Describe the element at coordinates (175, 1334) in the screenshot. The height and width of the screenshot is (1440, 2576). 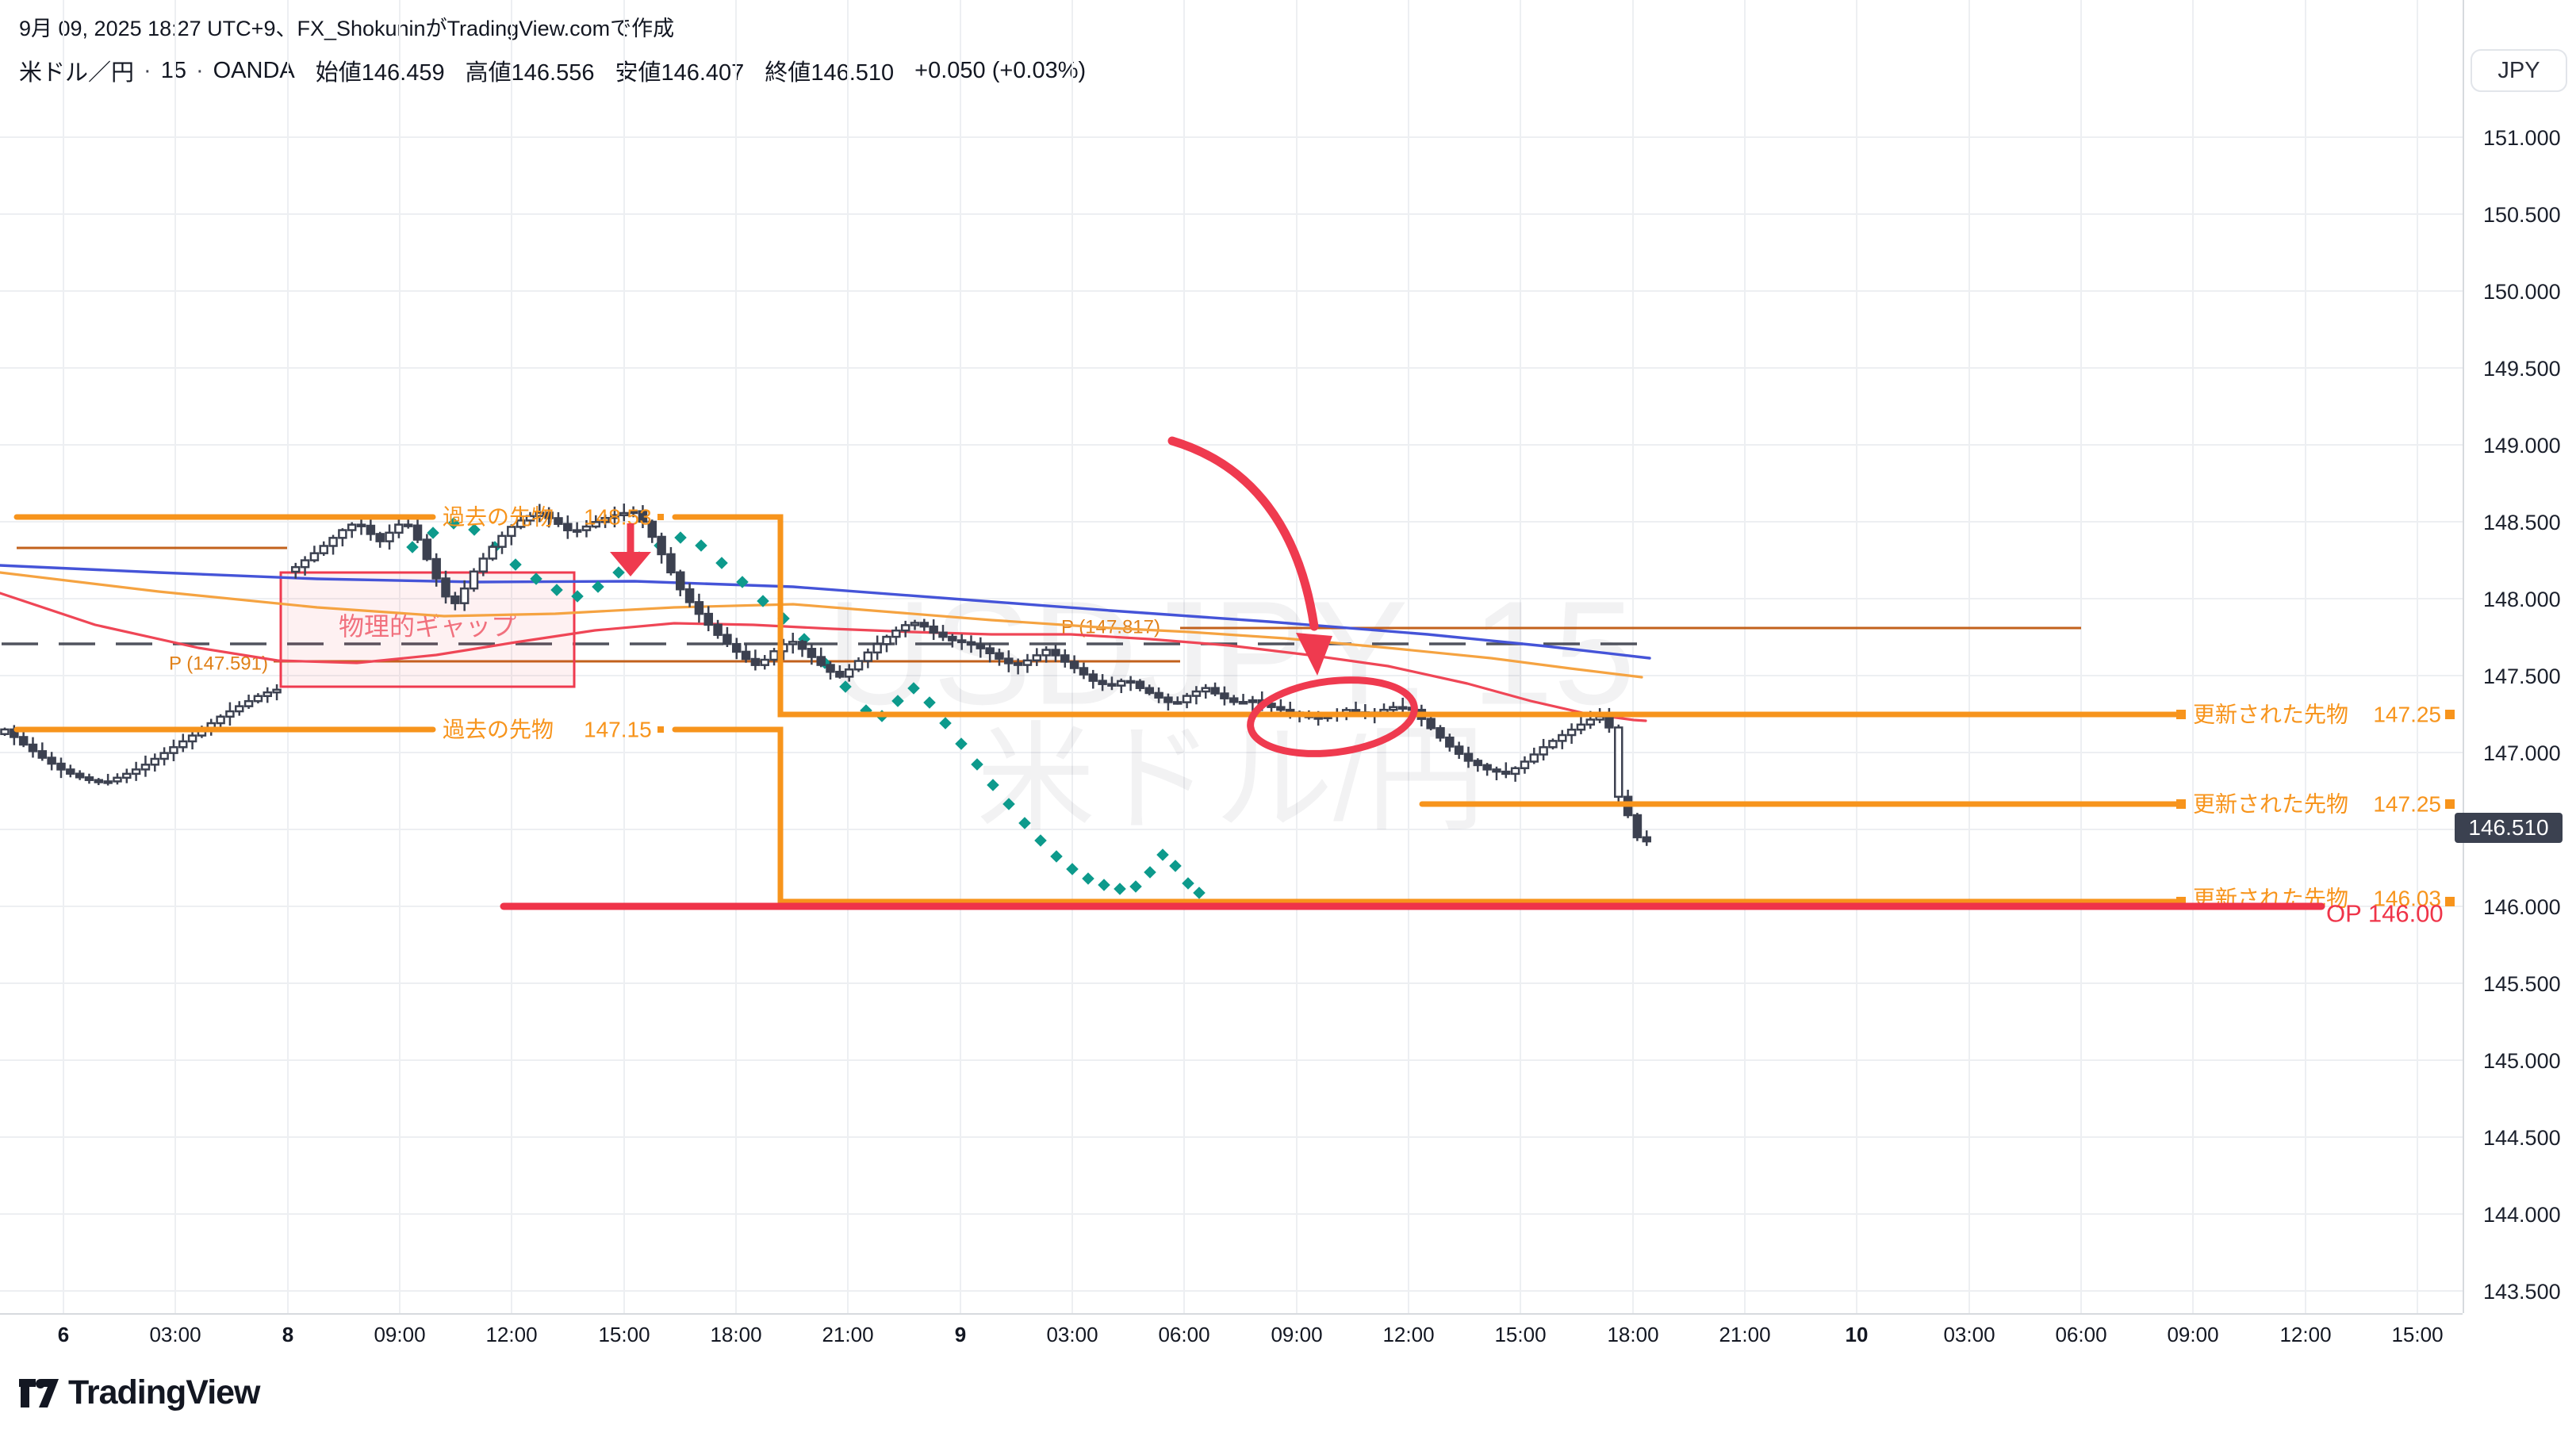
I see `time-axis-label: 03:00` at that location.